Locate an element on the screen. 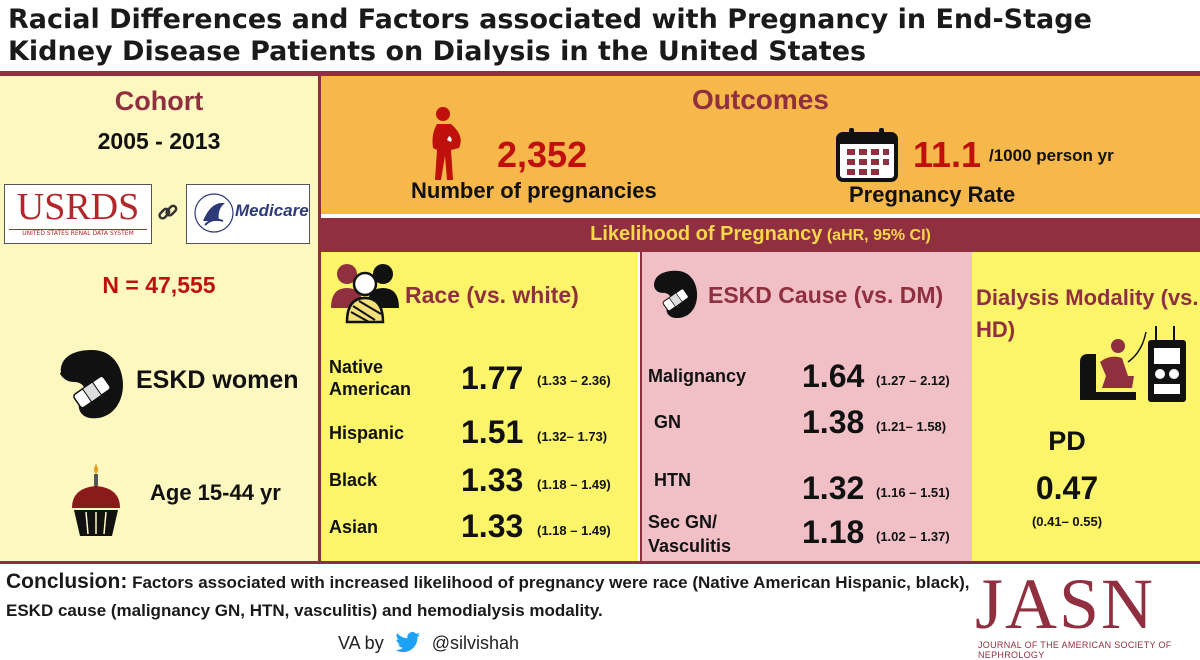 The image size is (1200, 660). hhs-eagle-icon is located at coordinates (214, 213).